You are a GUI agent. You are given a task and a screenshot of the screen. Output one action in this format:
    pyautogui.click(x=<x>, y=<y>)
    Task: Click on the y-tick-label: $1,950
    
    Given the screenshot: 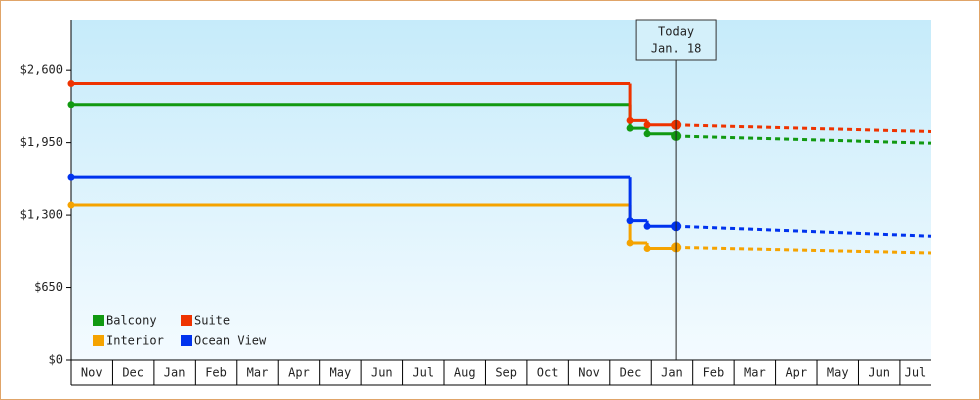 What is the action you would take?
    pyautogui.click(x=41, y=142)
    